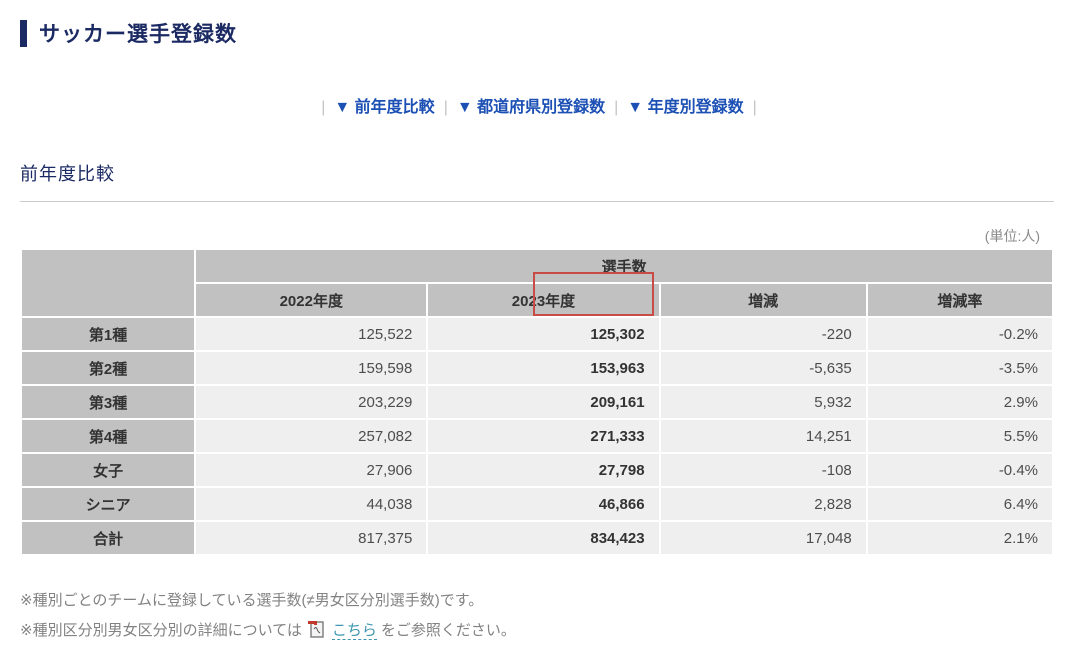 Image resolution: width=1078 pixels, height=660 pixels. I want to click on page-title: サッカー選手登録数, so click(138, 34).